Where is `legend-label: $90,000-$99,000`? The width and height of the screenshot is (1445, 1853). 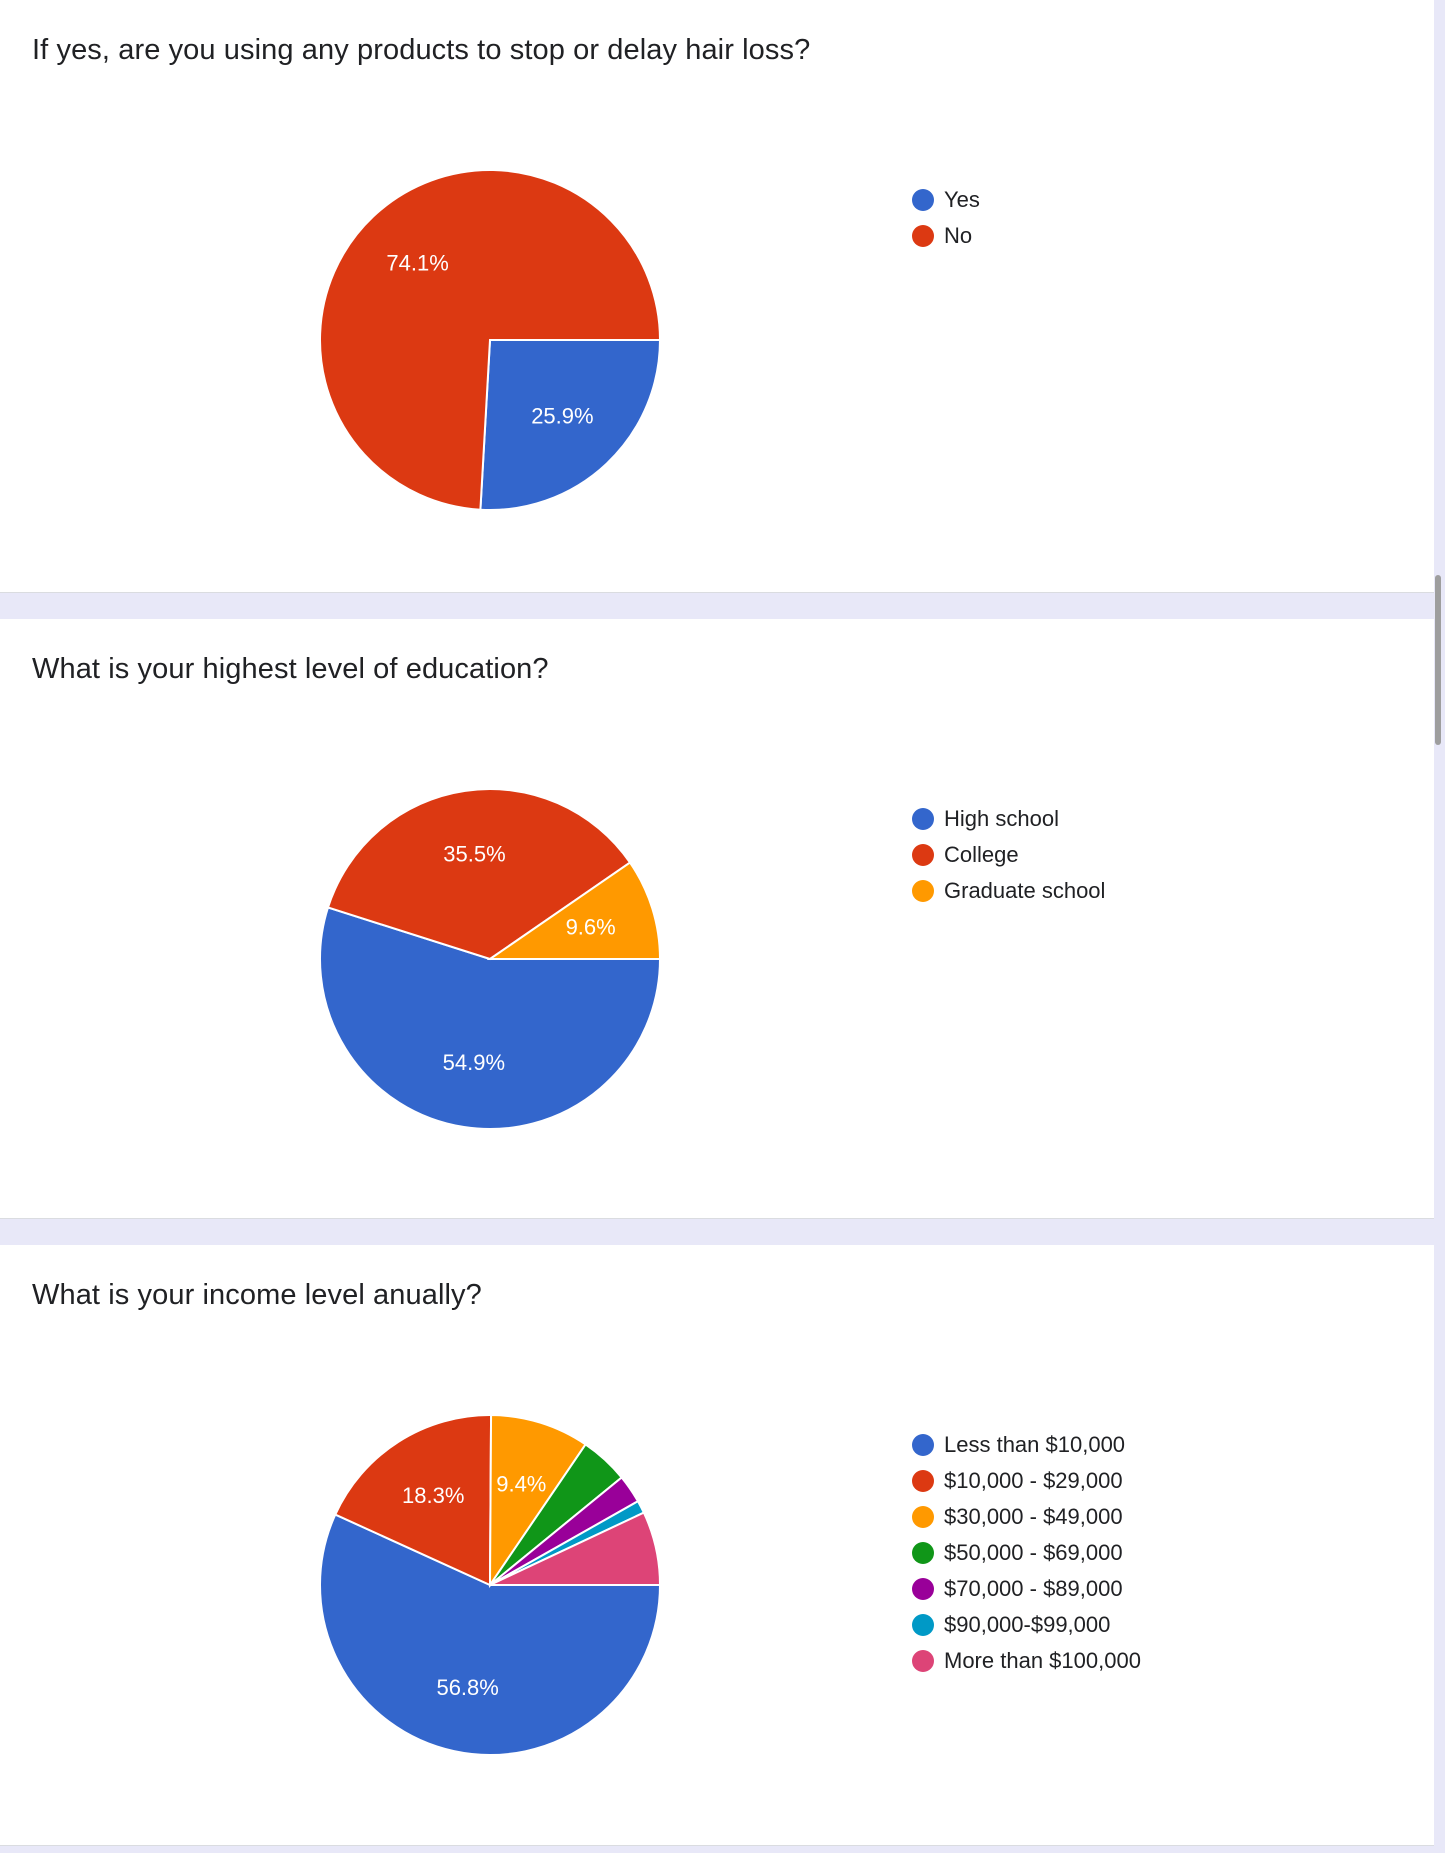 legend-label: $90,000-$99,000 is located at coordinates (1027, 1624).